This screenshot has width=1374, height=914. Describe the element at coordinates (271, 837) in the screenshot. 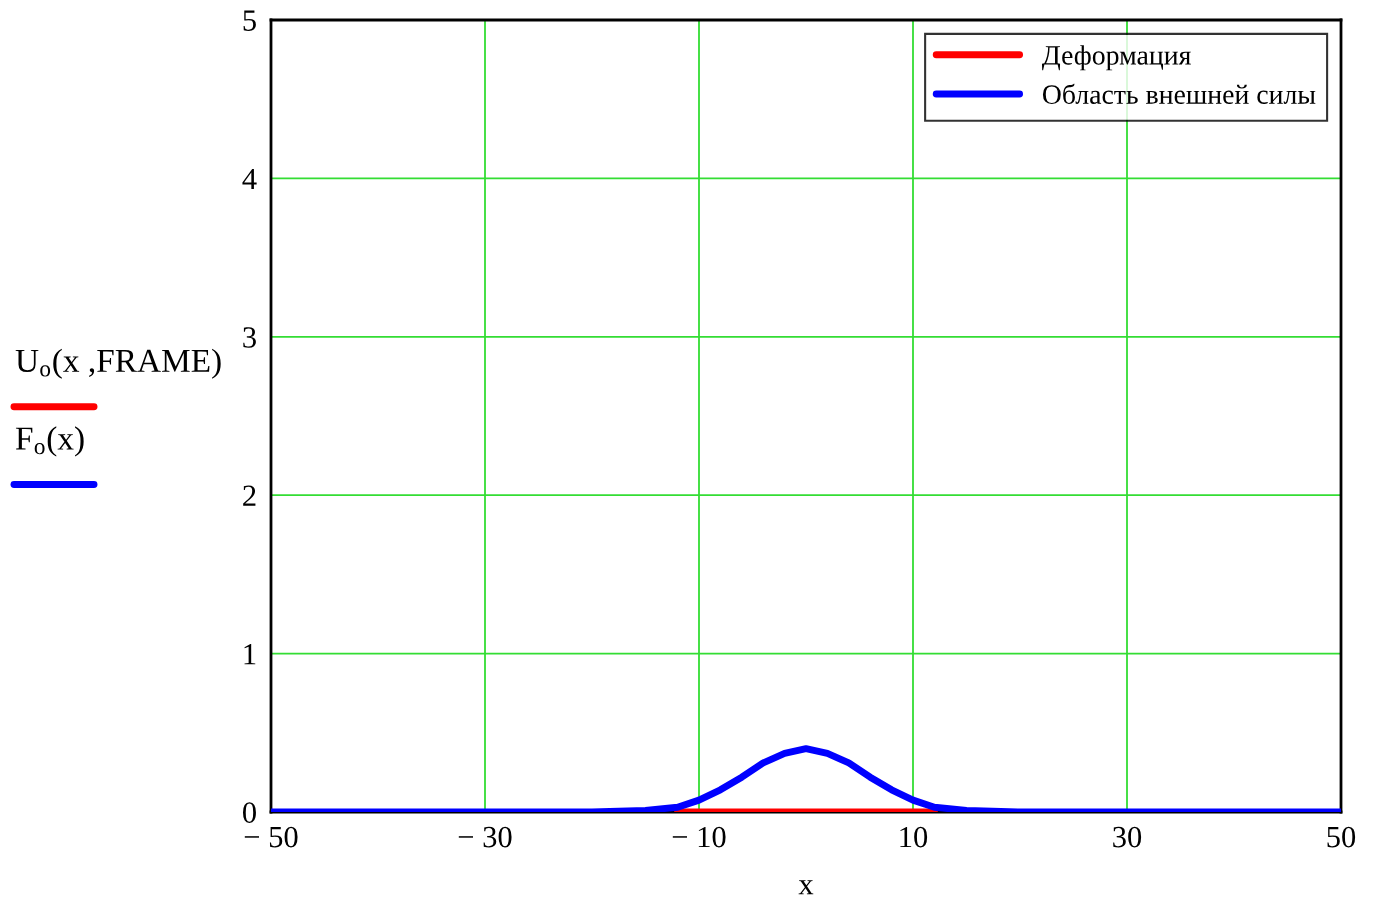

I see `x-tick-label: − 50` at that location.